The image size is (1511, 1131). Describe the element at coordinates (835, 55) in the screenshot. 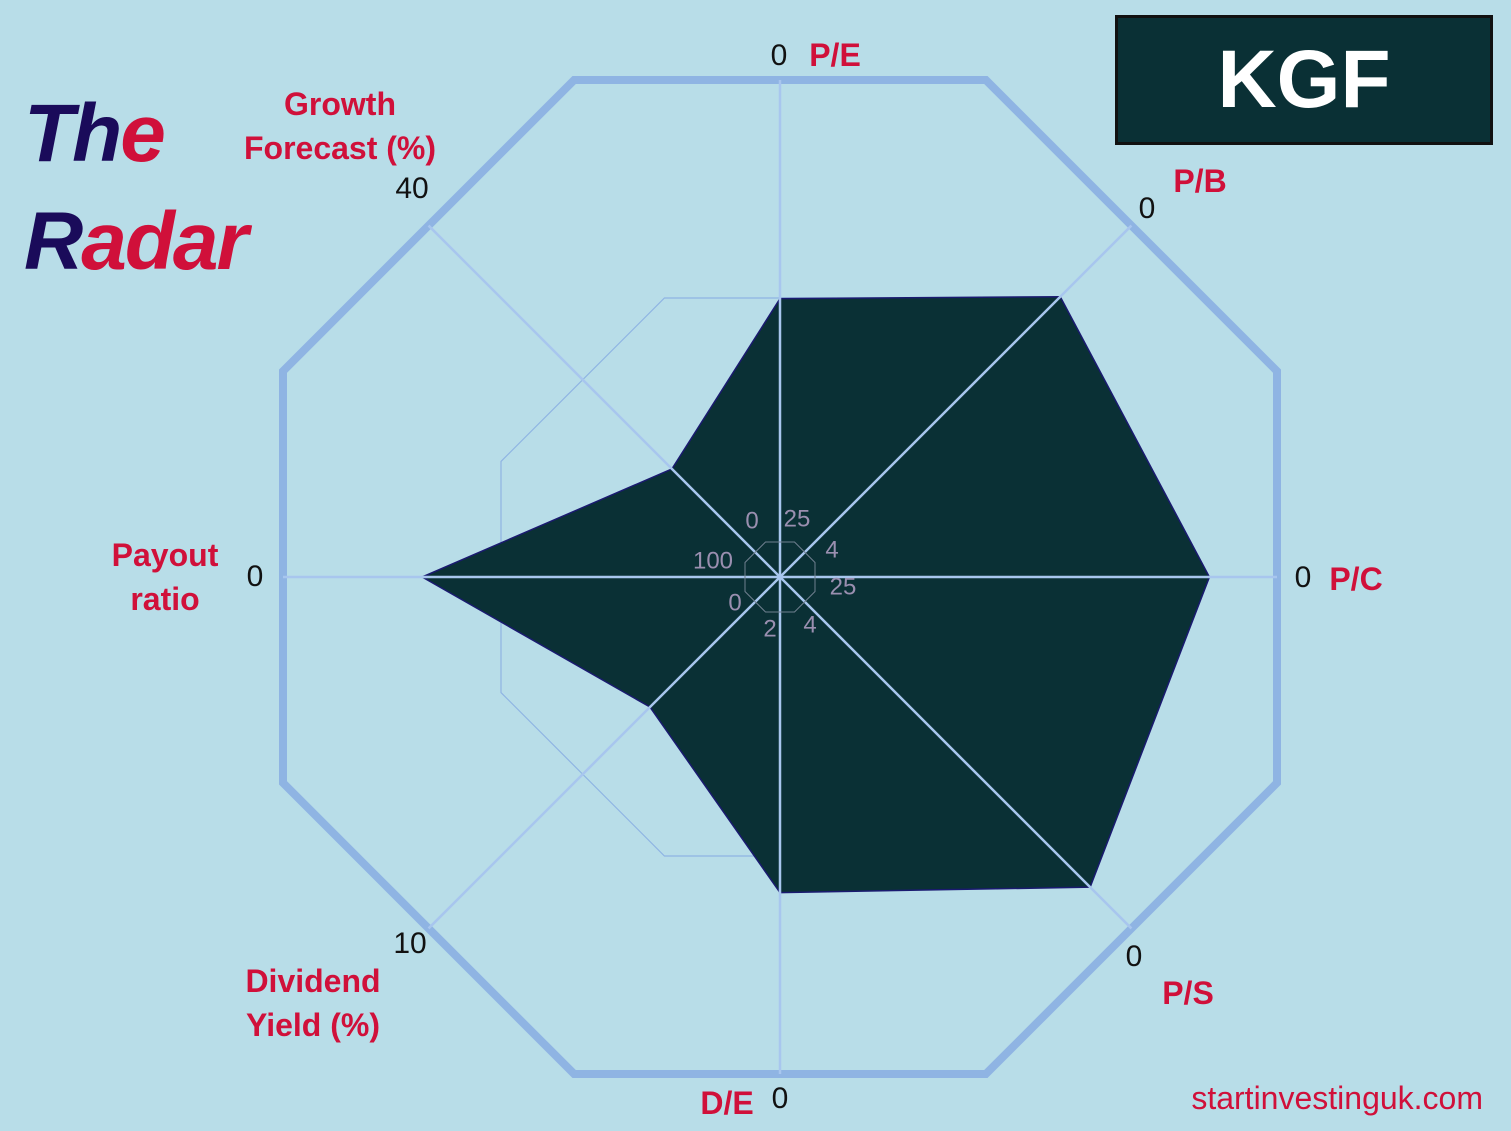

I see `axis-name: P/E` at that location.